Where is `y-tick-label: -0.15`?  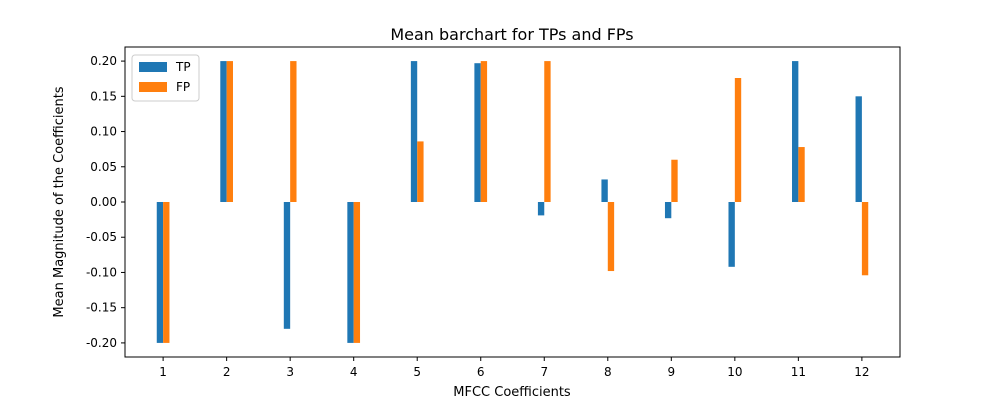 y-tick-label: -0.15 is located at coordinates (101, 308).